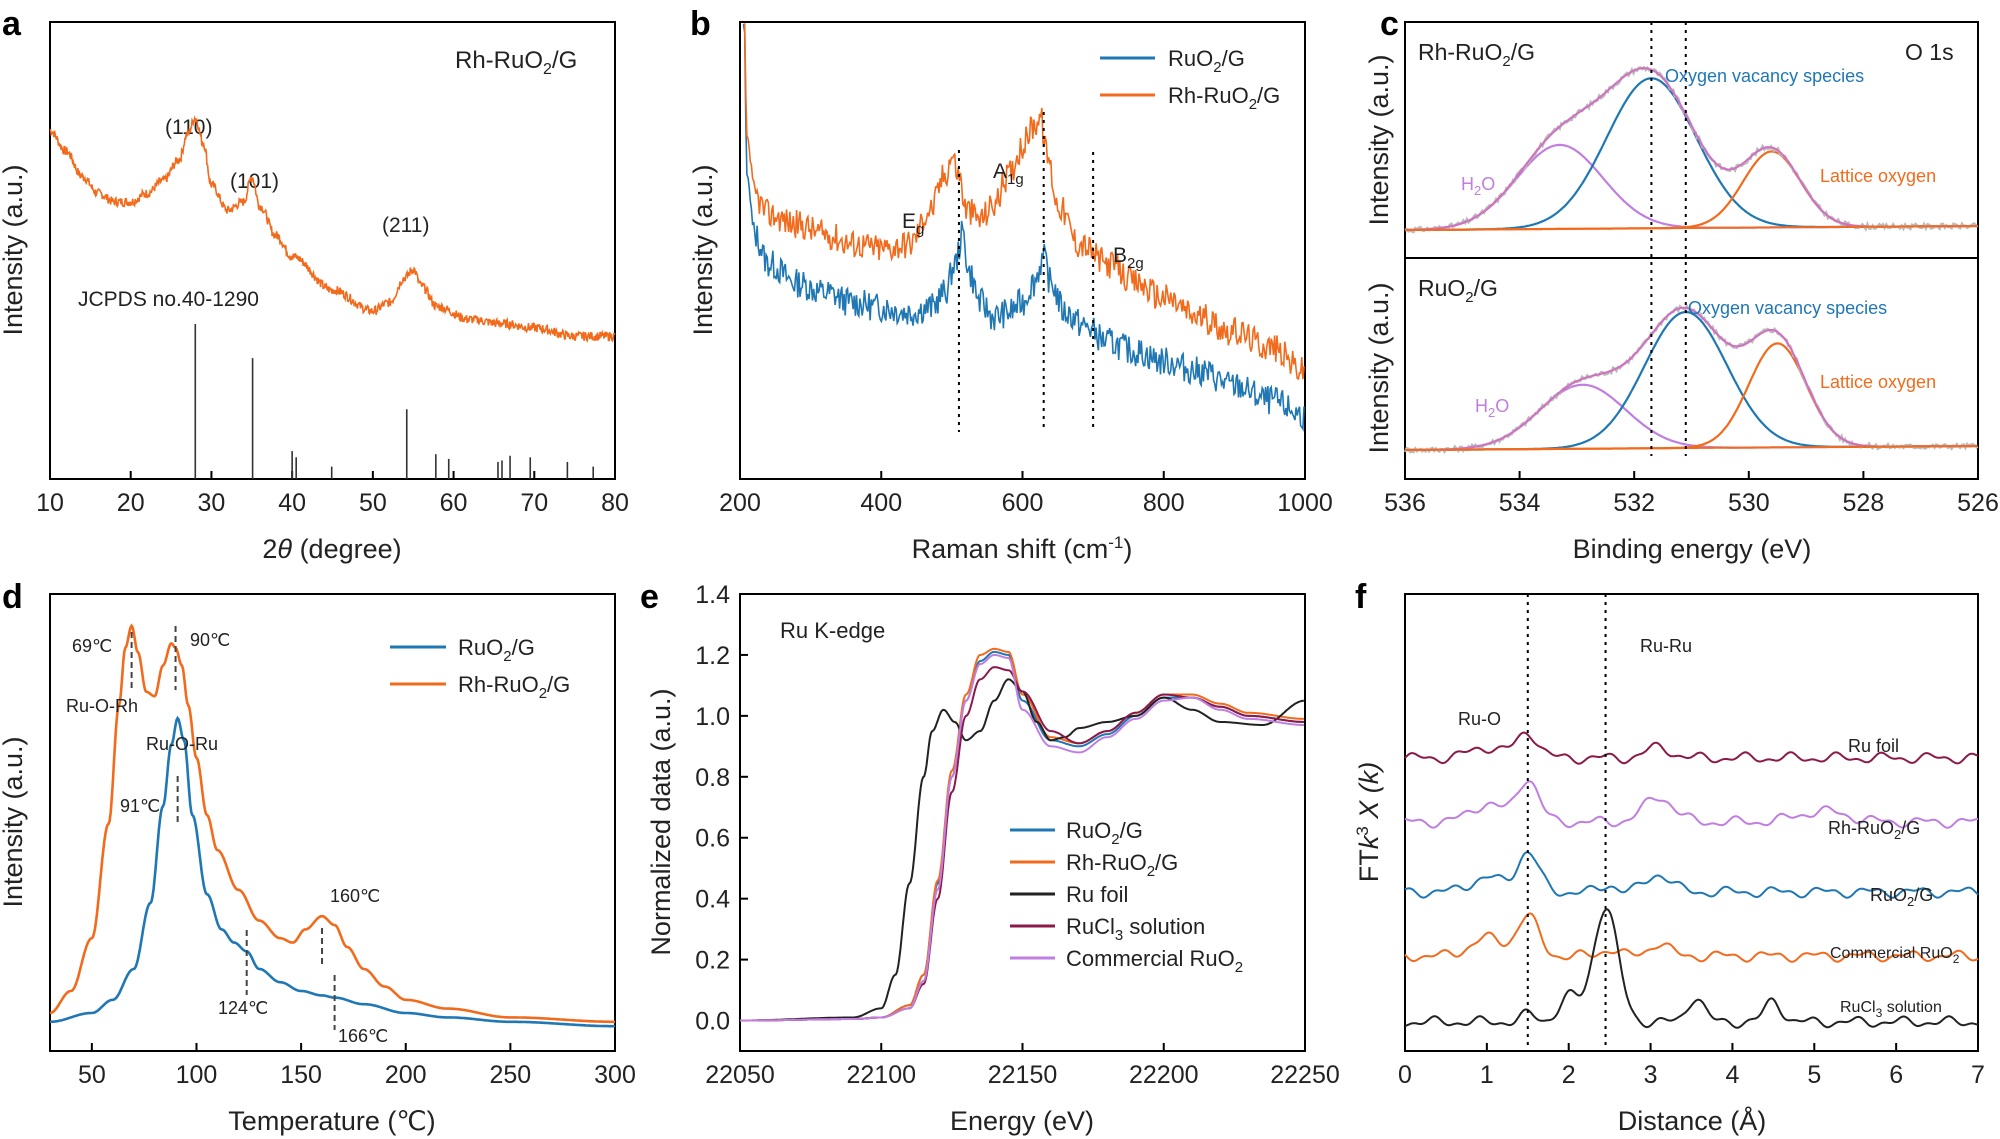  Describe the element at coordinates (357, 1066) in the screenshot. I see `panel-d-xticks: 50 100 150 200 250 300` at that location.